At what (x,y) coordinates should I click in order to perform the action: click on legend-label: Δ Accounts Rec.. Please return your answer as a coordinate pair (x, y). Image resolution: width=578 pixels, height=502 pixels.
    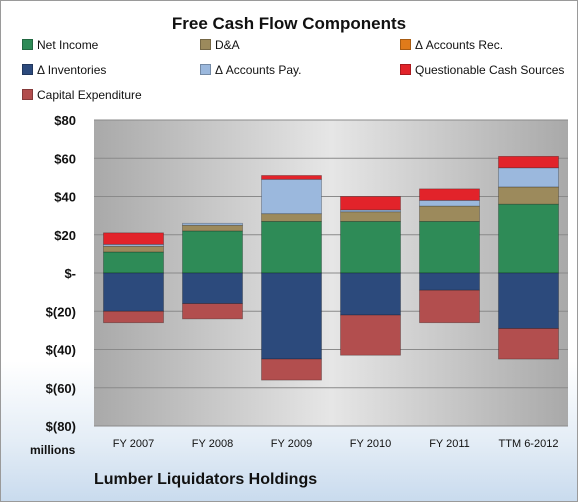
    Looking at the image, I should click on (459, 45).